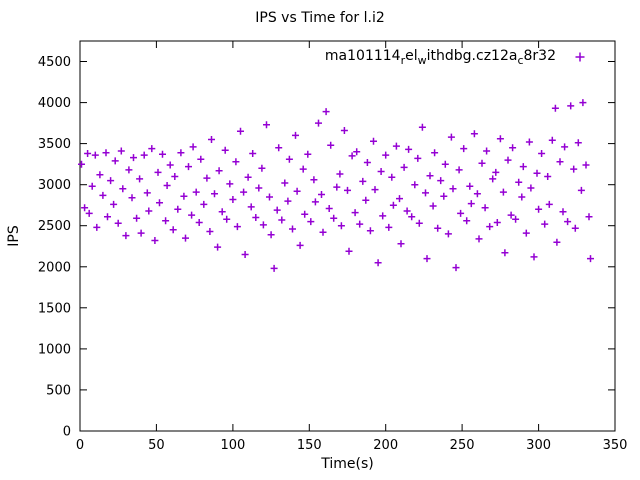 The height and width of the screenshot is (480, 640). What do you see at coordinates (538, 445) in the screenshot?
I see `svg-text: 300` at bounding box center [538, 445].